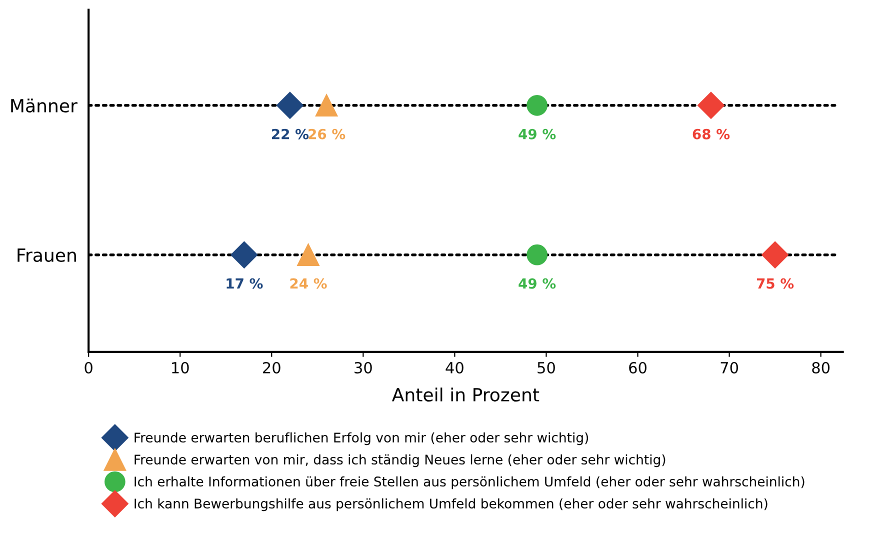 The image size is (877, 544). I want to click on legend-label: Freunde erwarten von mir, dass ich ständig Neues lerne (eher oder sehr wichtig), so click(400, 461).